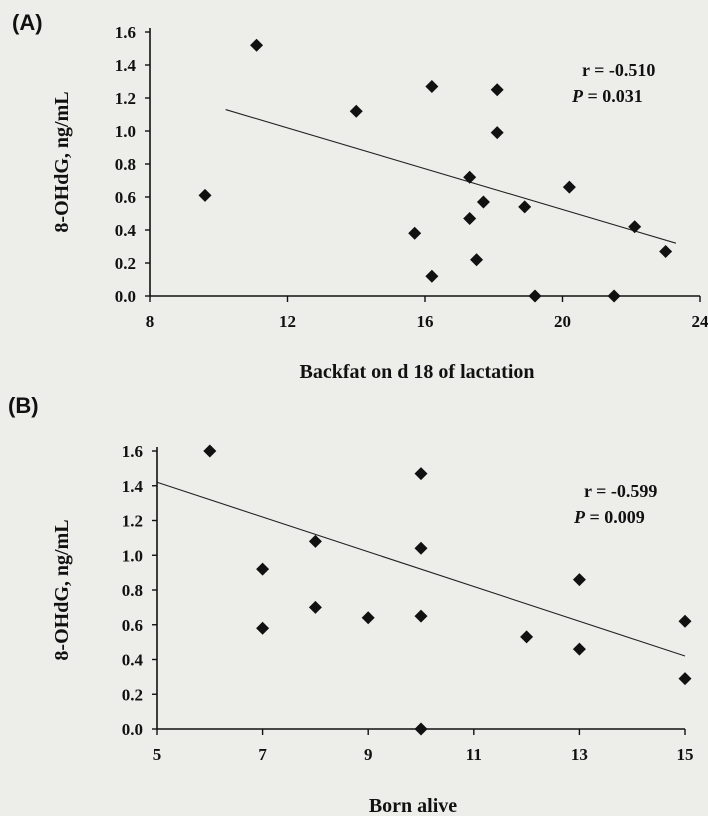 The height and width of the screenshot is (816, 708). I want to click on x-tick-label: 15, so click(685, 754).